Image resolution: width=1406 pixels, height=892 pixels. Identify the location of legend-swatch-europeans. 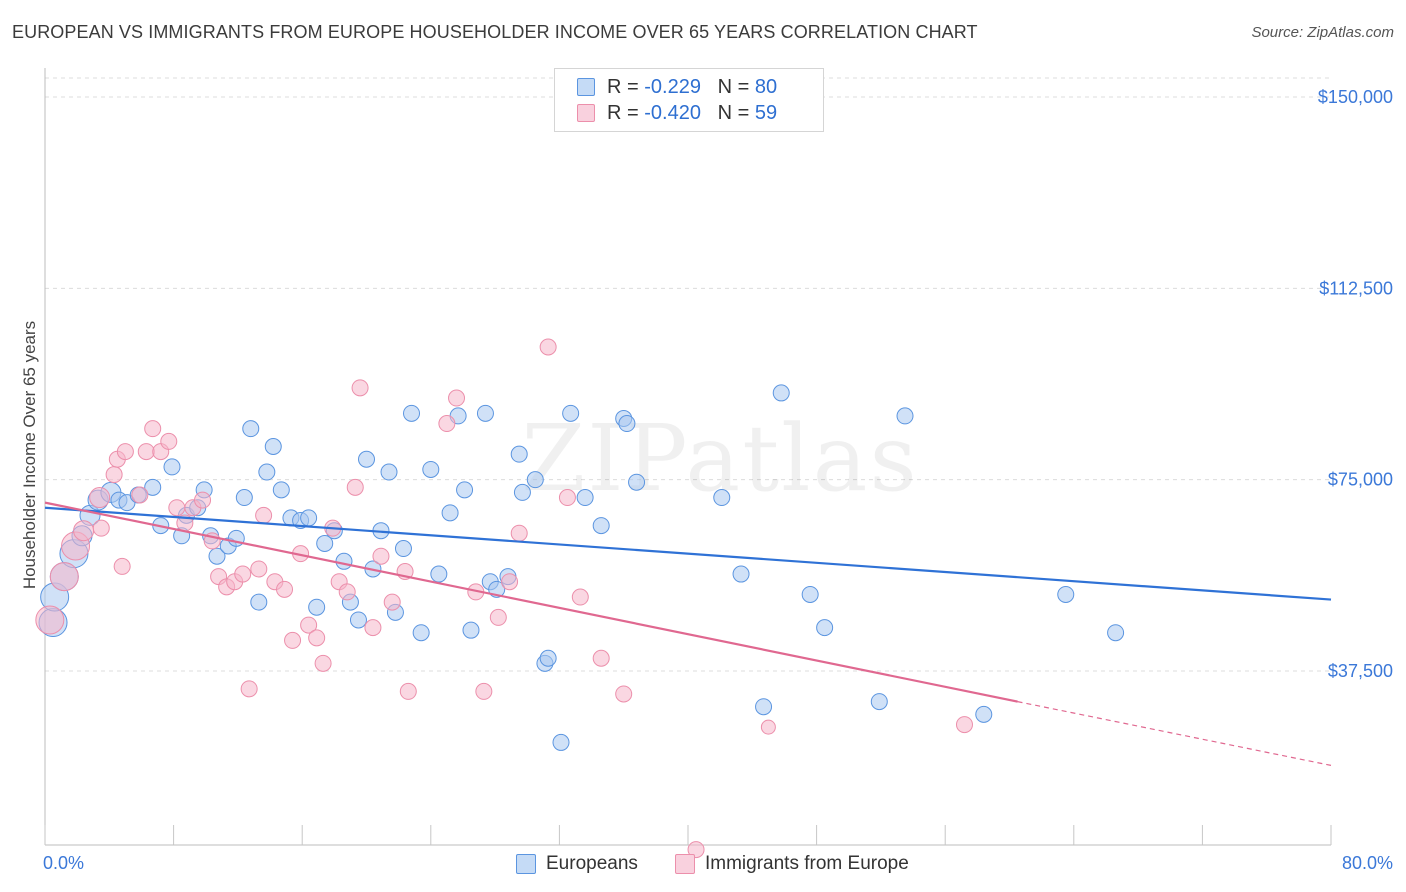
(586, 87).